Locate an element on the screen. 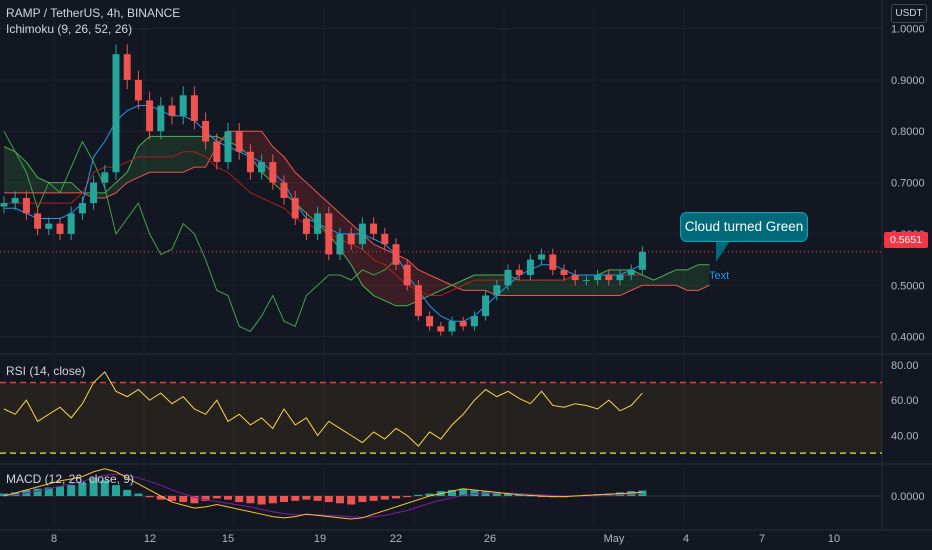 The height and width of the screenshot is (550, 932). macd-legend: MACD (12, 26, close, 9) is located at coordinates (70, 479).